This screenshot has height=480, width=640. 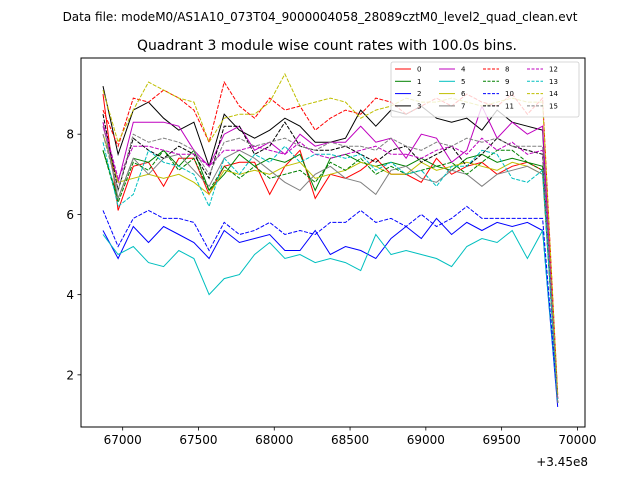 What do you see at coordinates (426, 440) in the screenshot?
I see `x-tick-label: 69000` at bounding box center [426, 440].